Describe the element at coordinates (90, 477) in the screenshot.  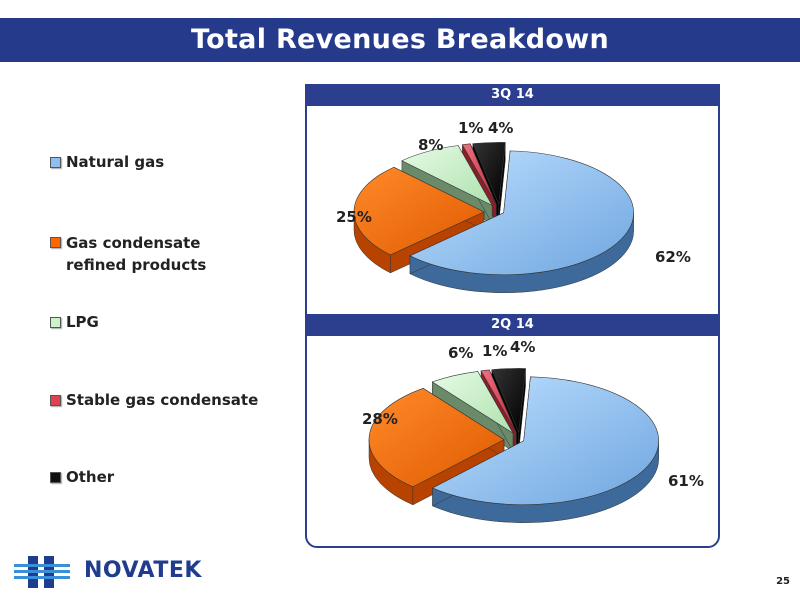
I see `legend-label: Other` at that location.